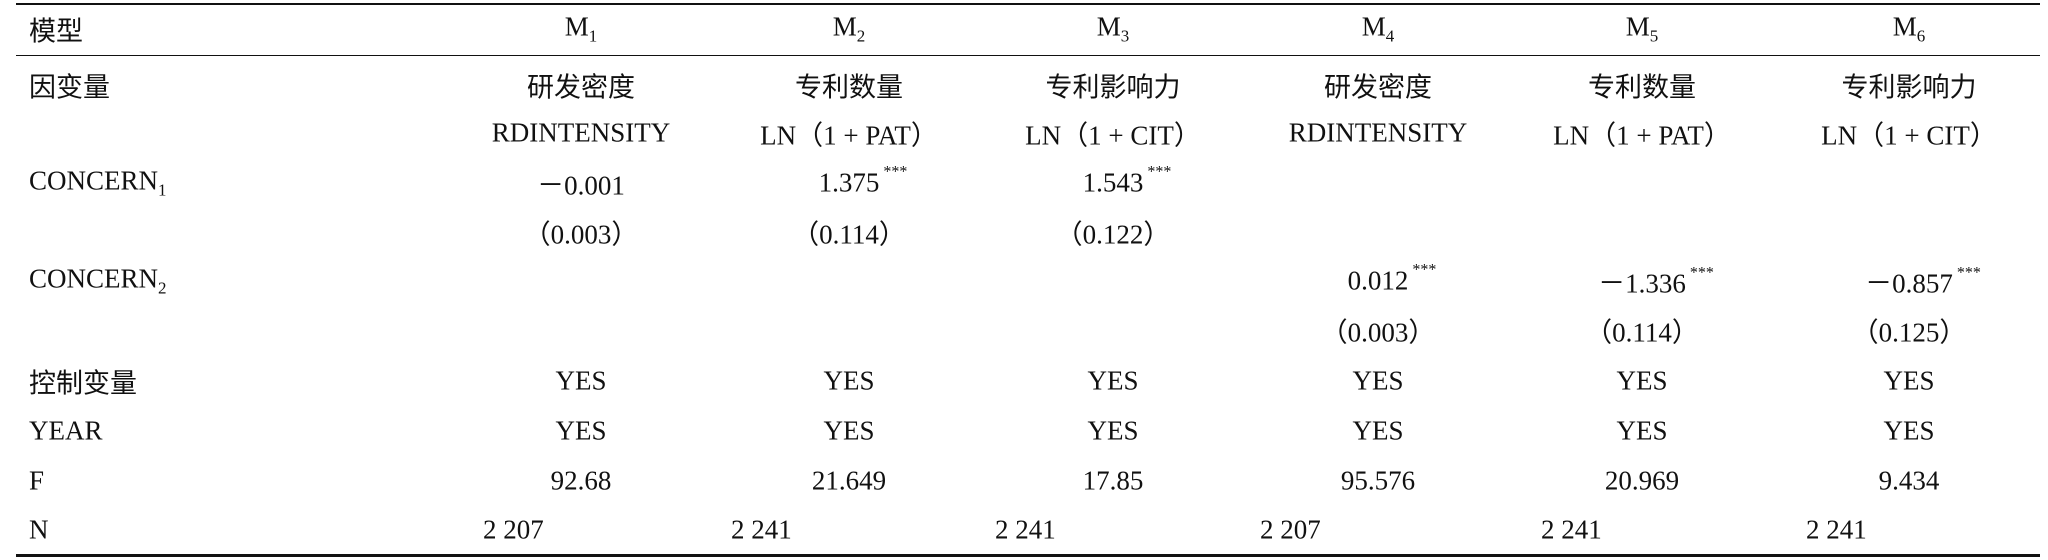 The height and width of the screenshot is (560, 2048). I want to click on table-cell: 92.68, so click(581, 480).